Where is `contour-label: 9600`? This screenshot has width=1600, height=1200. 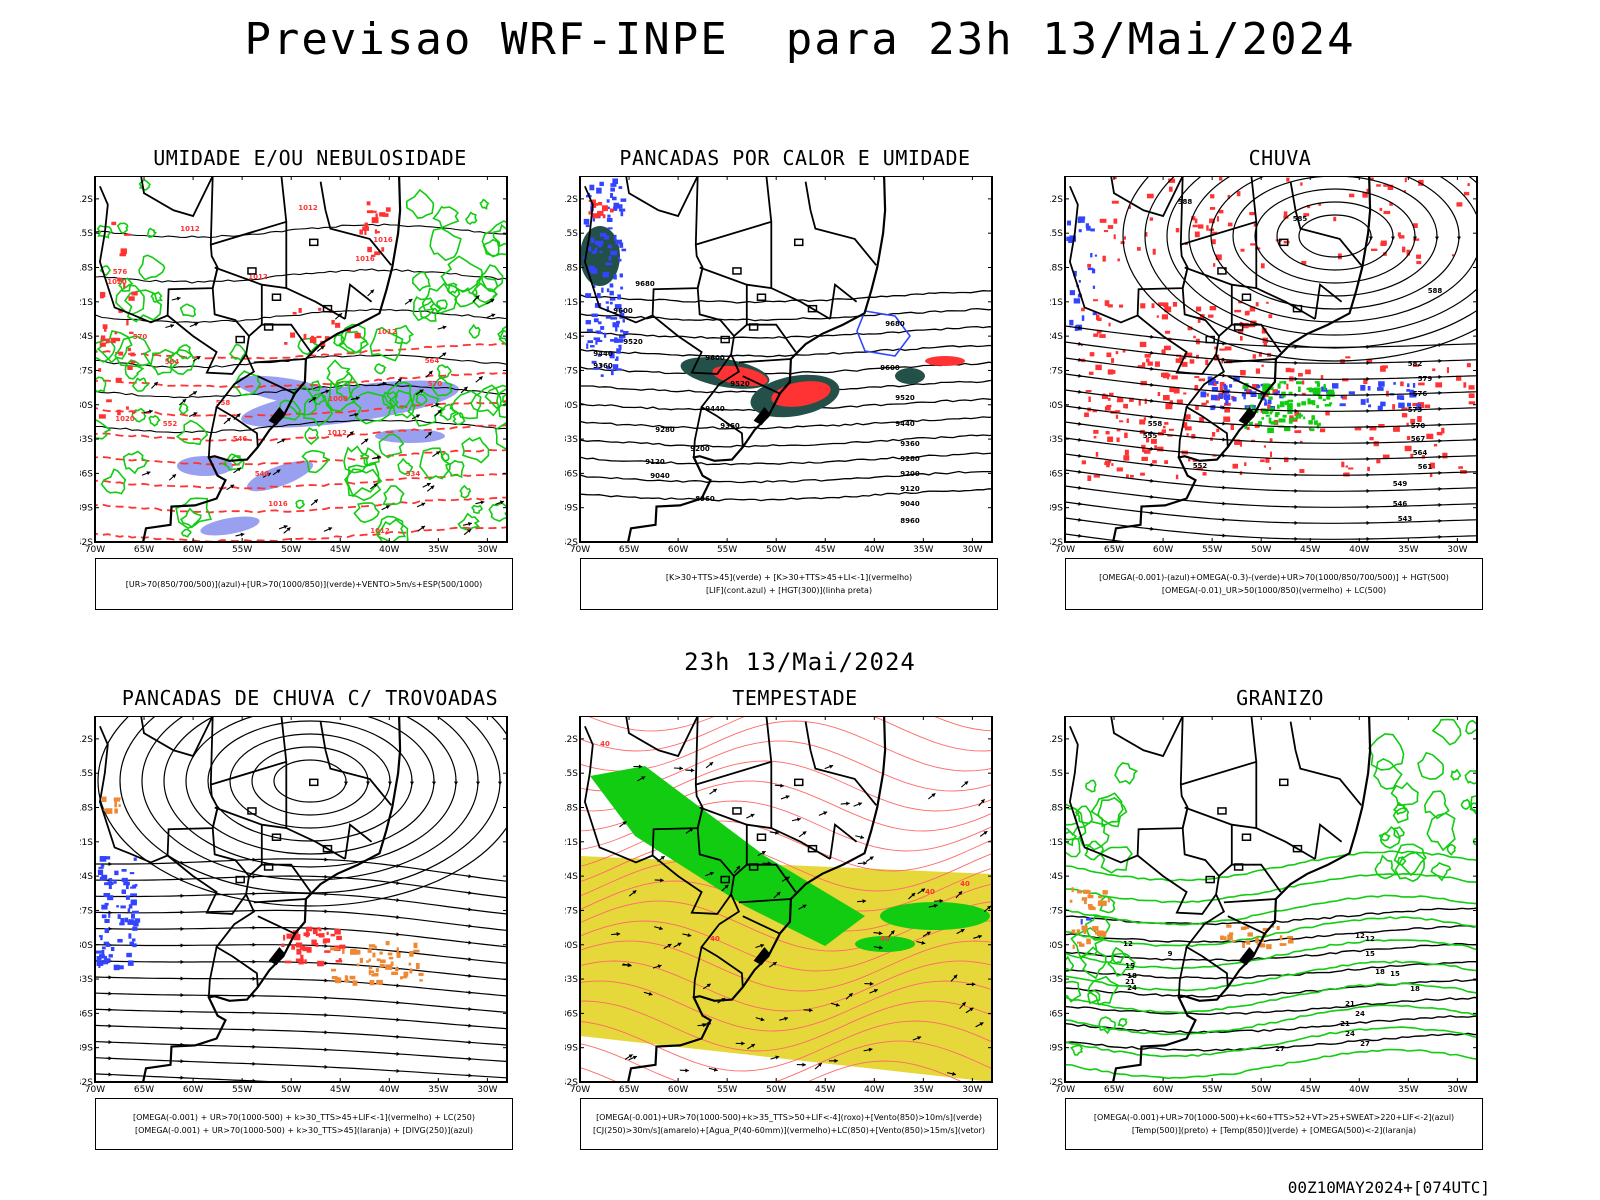
contour-label: 9600 is located at coordinates (890, 368).